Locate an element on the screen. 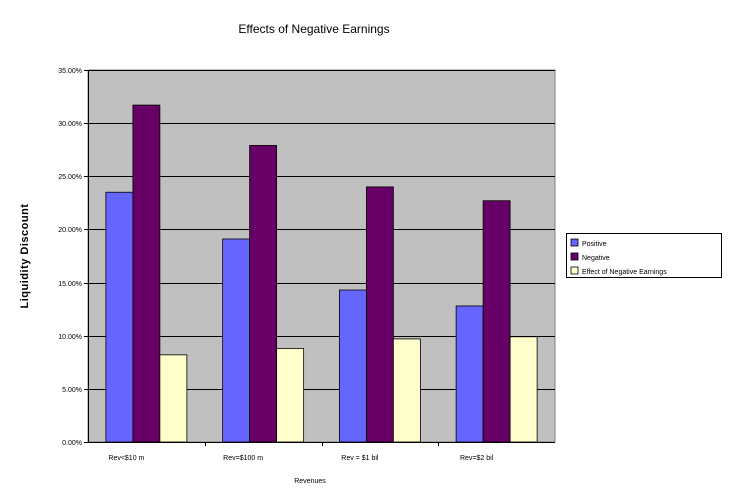 The image size is (731, 500). x-tick-label: Rev=$2 bil is located at coordinates (477, 458).